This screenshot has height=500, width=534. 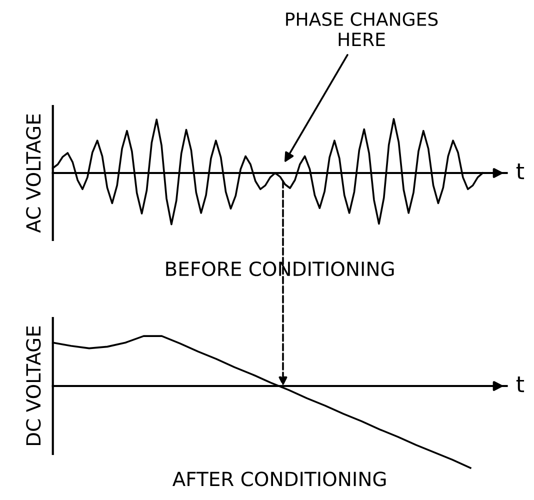 I want to click on y-axis-title: AC VOLTAGE, so click(x=33, y=173).